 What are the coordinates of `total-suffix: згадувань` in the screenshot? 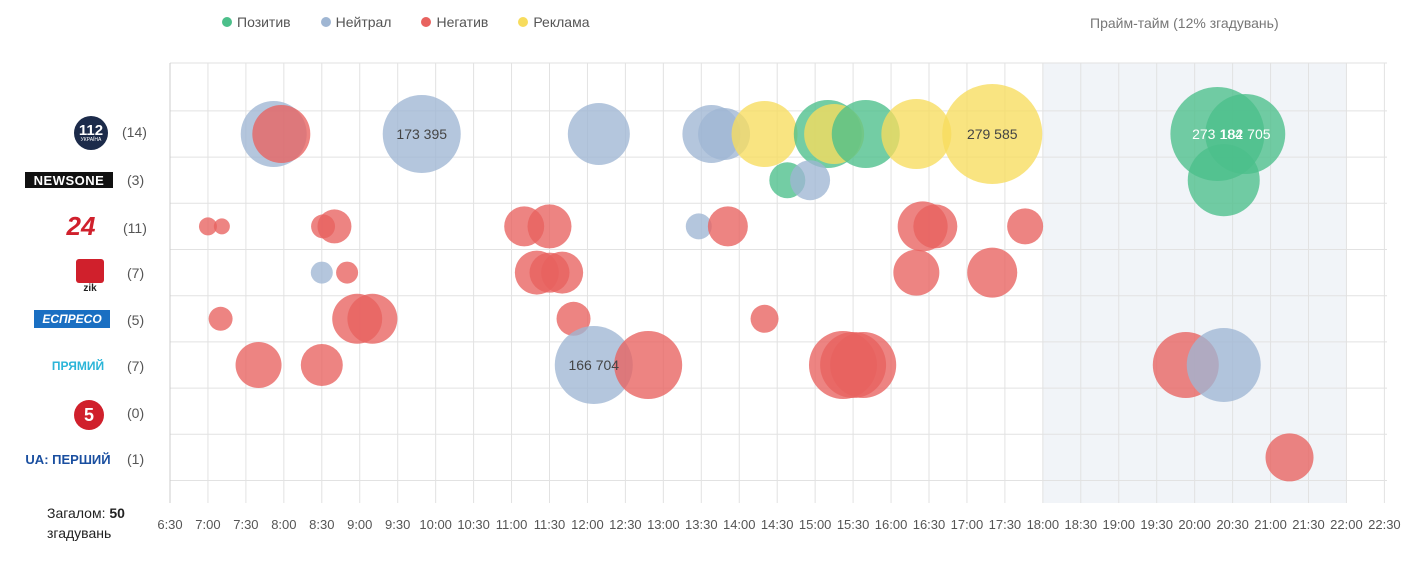 It's located at (79, 533).